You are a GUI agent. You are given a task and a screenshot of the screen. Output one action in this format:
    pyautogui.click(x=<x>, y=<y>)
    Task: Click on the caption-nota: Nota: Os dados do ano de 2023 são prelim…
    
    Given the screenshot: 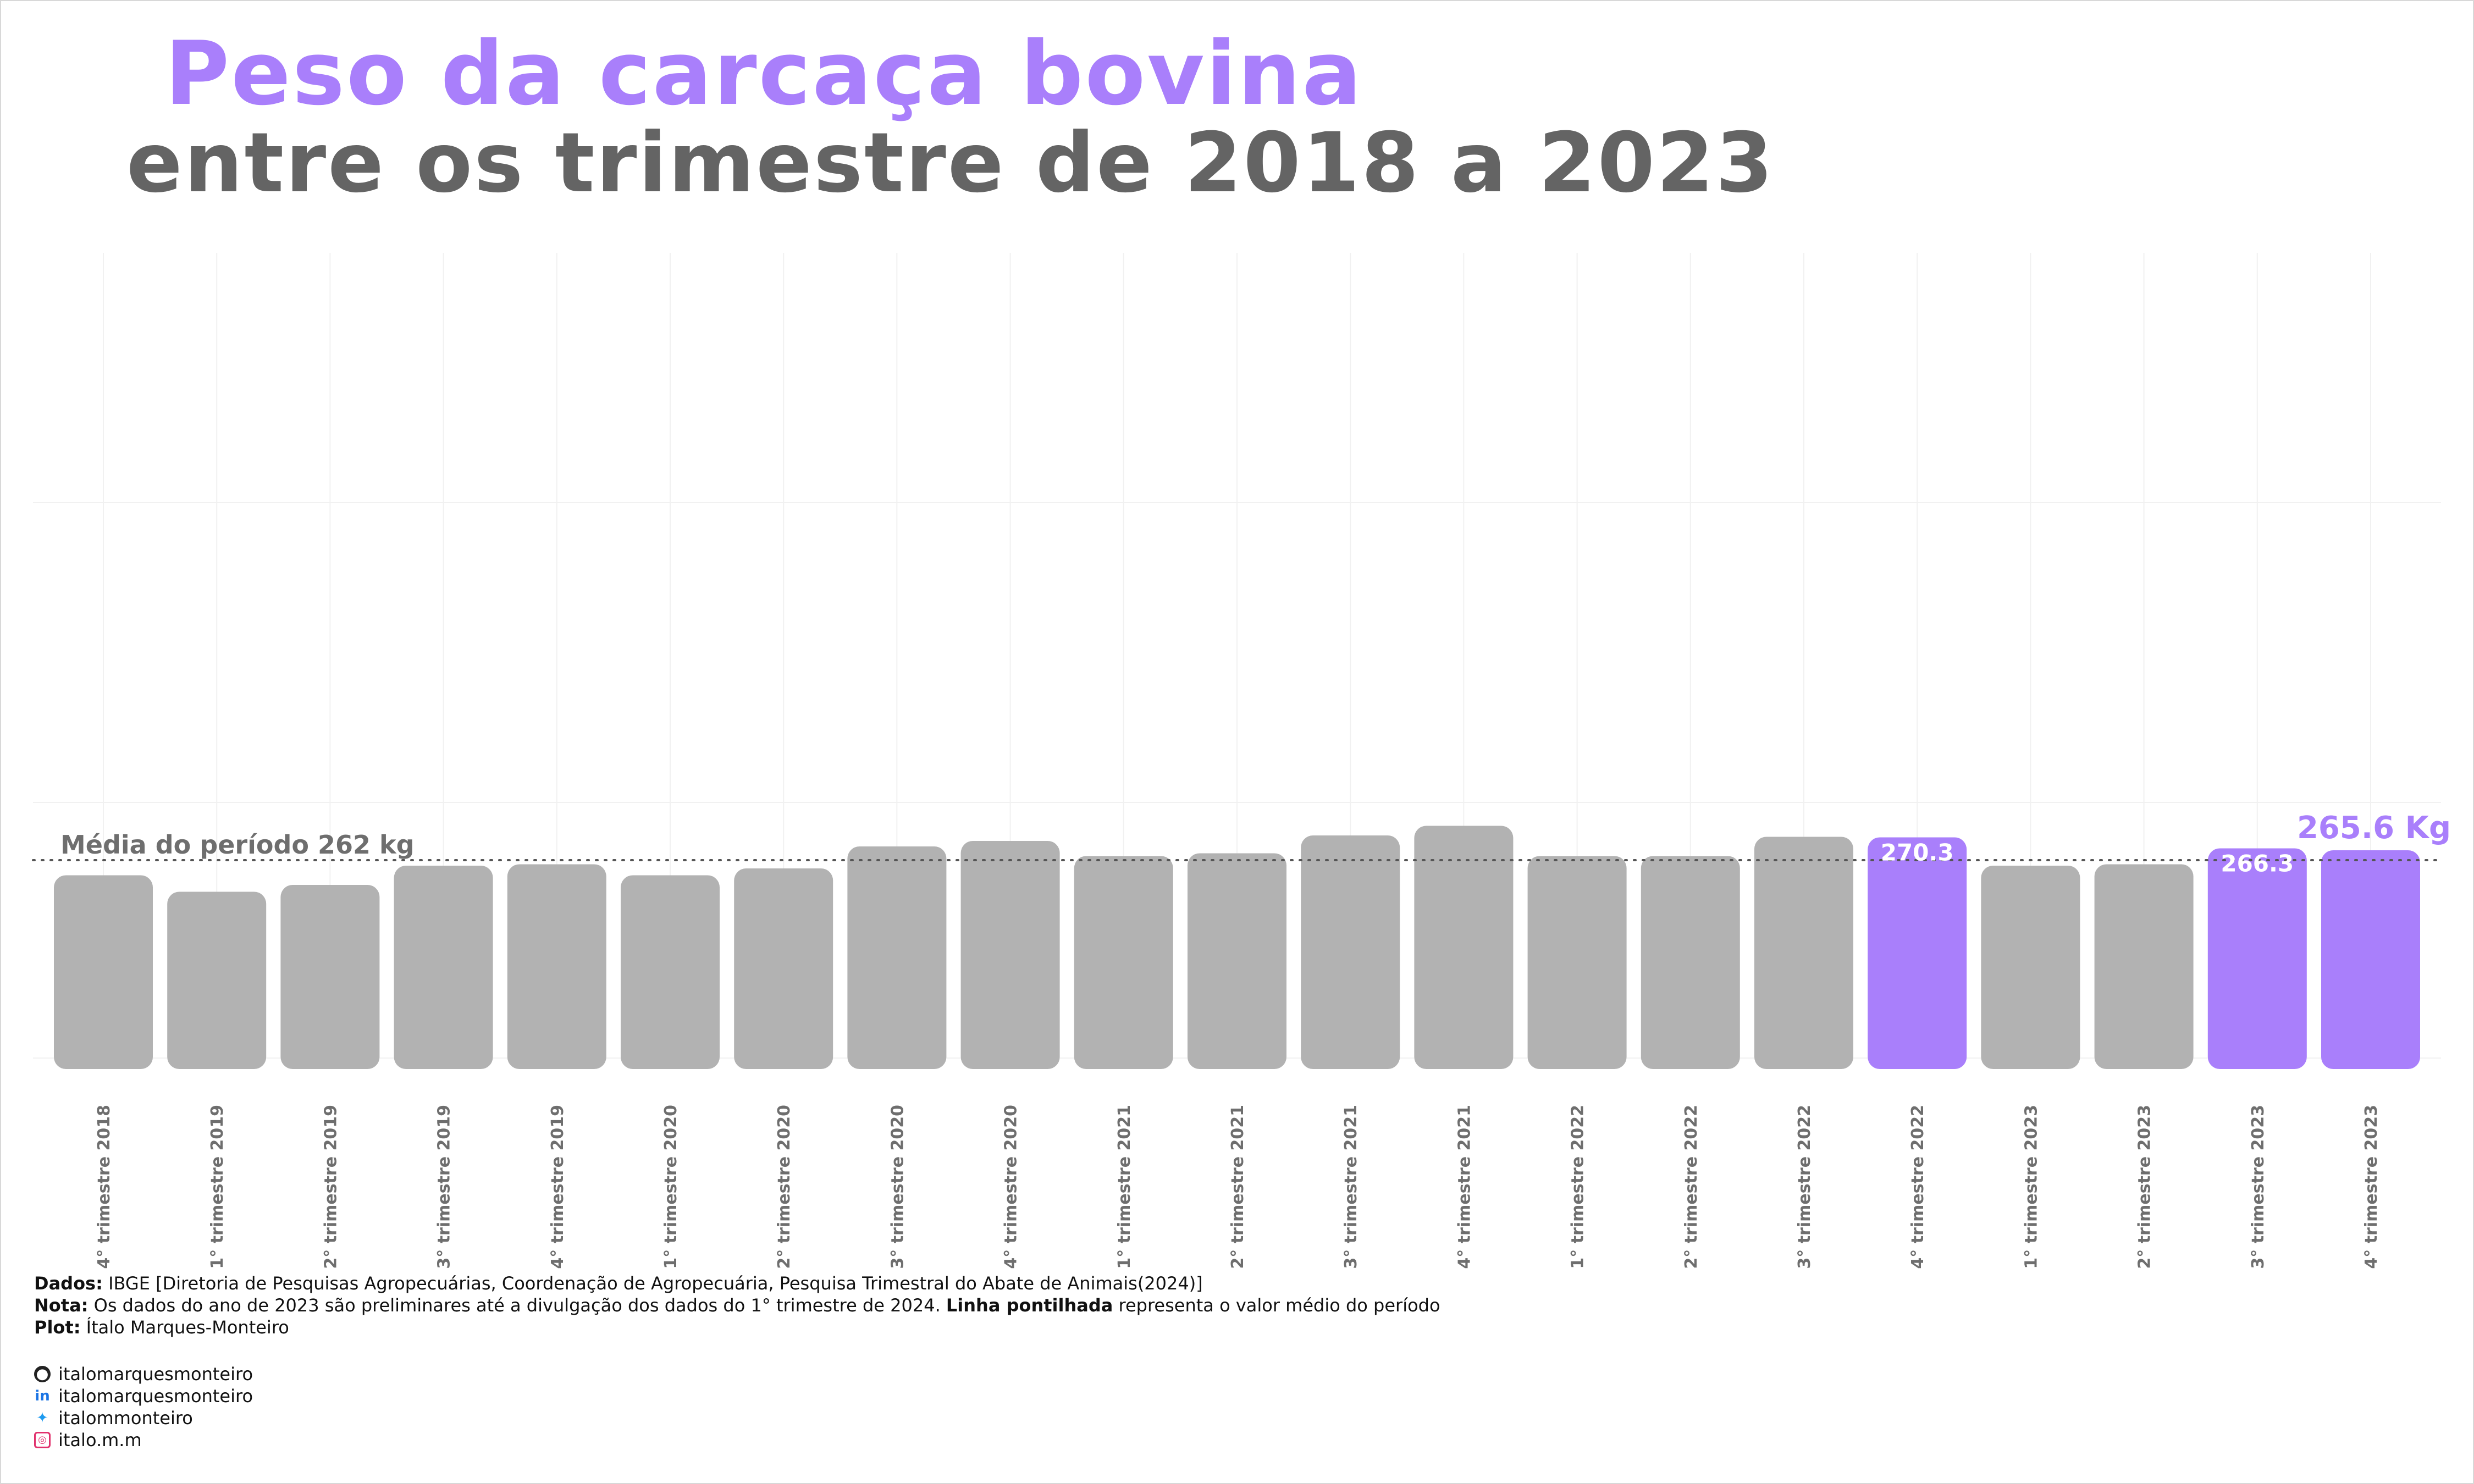 What is the action you would take?
    pyautogui.click(x=737, y=1305)
    